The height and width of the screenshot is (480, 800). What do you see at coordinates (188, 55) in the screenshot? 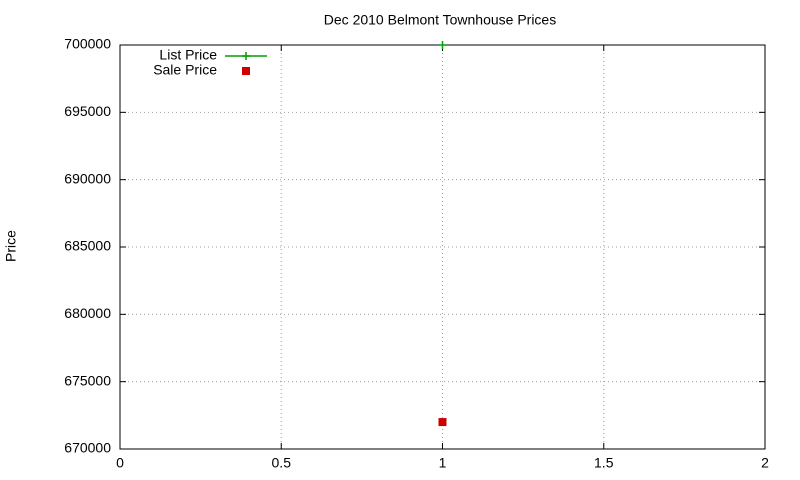
I see `legend-label: List Price` at bounding box center [188, 55].